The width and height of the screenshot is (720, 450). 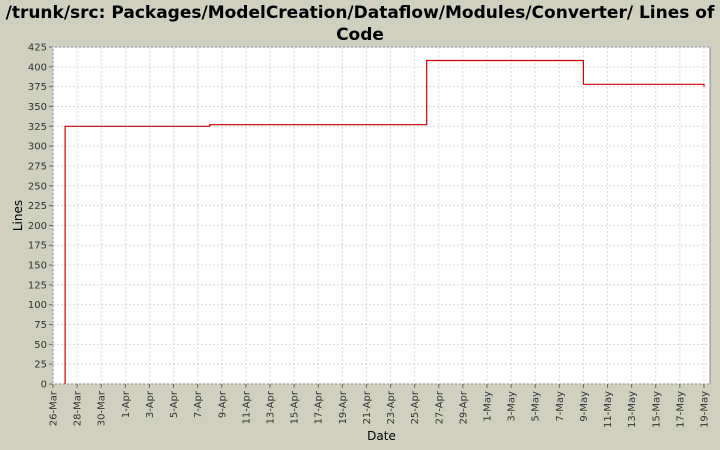 What do you see at coordinates (415, 407) in the screenshot?
I see `x-tick-label: 25-Apr` at bounding box center [415, 407].